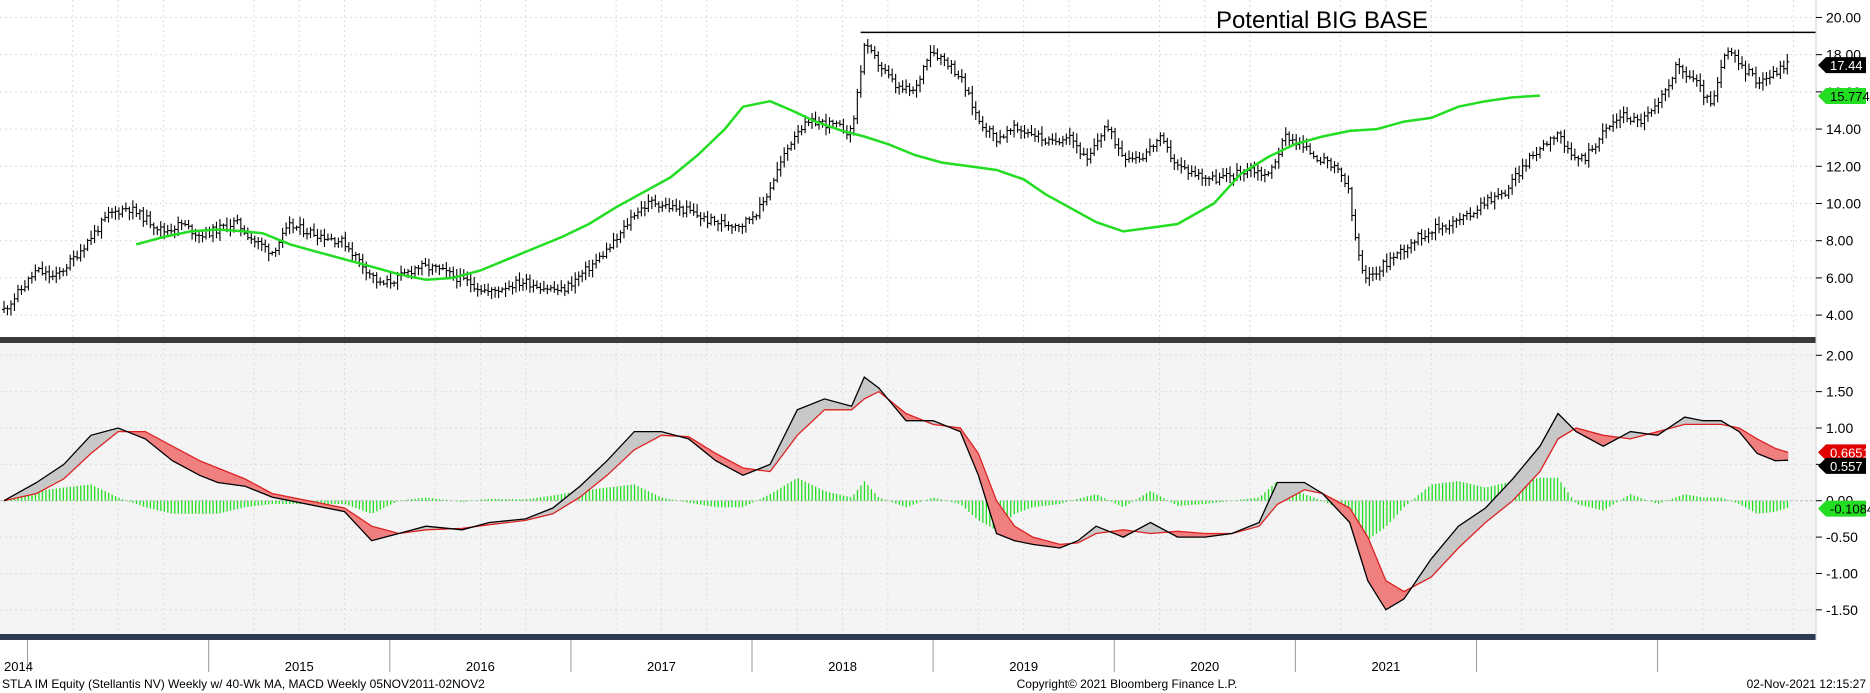 The image size is (1870, 693). I want to click on signal-value-badge-bg, so click(1842, 452).